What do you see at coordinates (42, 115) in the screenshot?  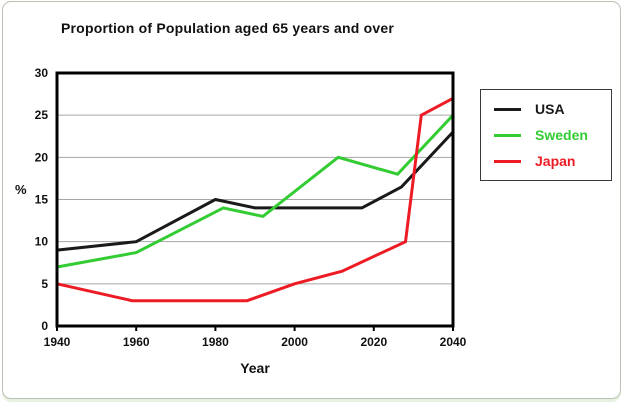 I see `y-tick-label: 25` at bounding box center [42, 115].